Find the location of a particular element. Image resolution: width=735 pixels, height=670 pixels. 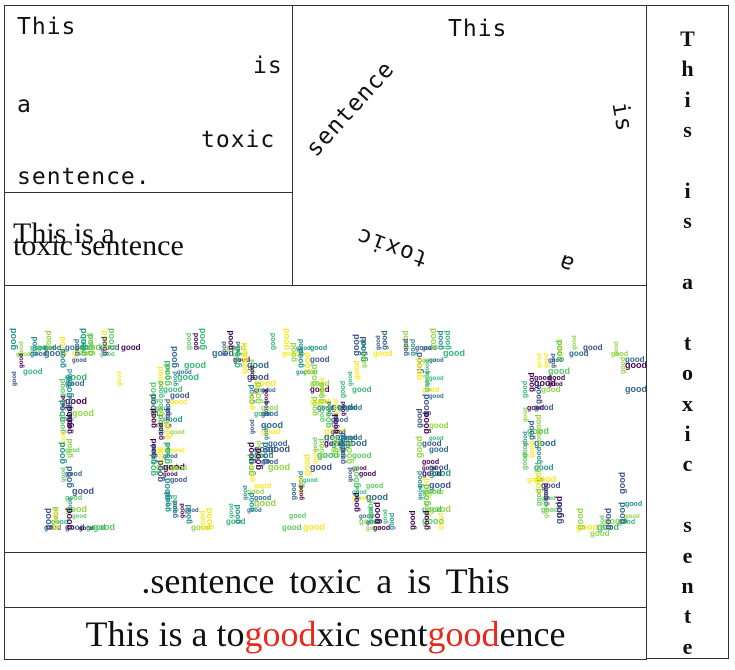

vertical-letter: i is located at coordinates (687, 99).